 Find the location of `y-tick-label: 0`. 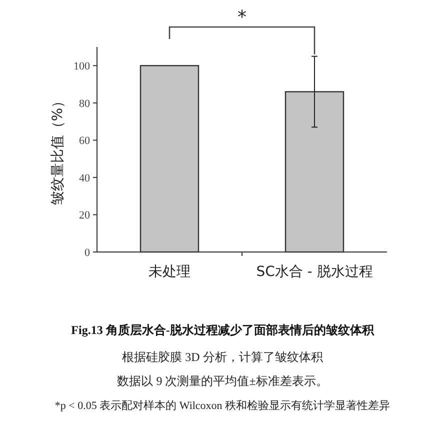

y-tick-label: 0 is located at coordinates (87, 252).